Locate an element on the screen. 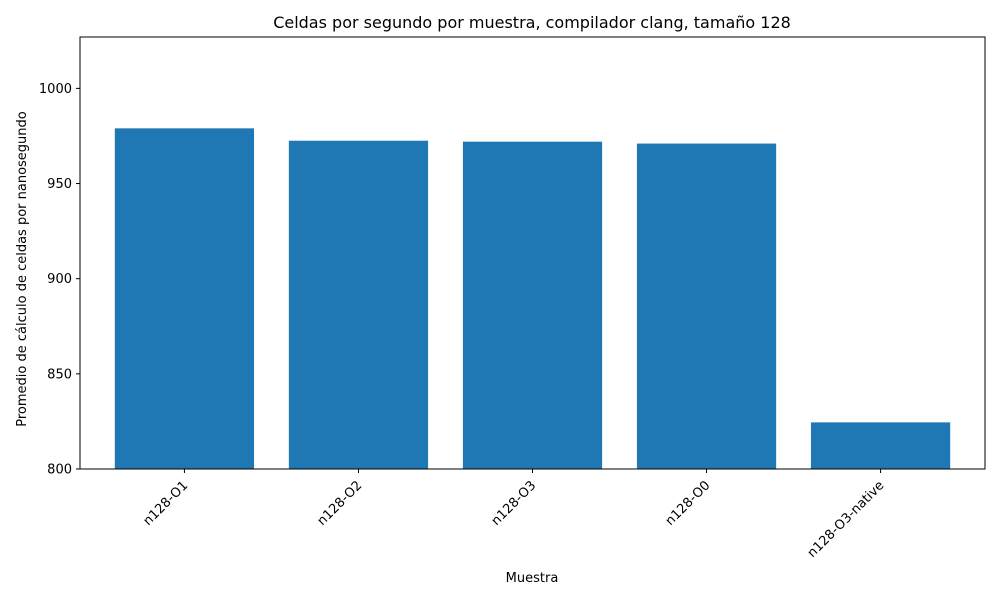  x-axis-label: Muestra is located at coordinates (532, 578).